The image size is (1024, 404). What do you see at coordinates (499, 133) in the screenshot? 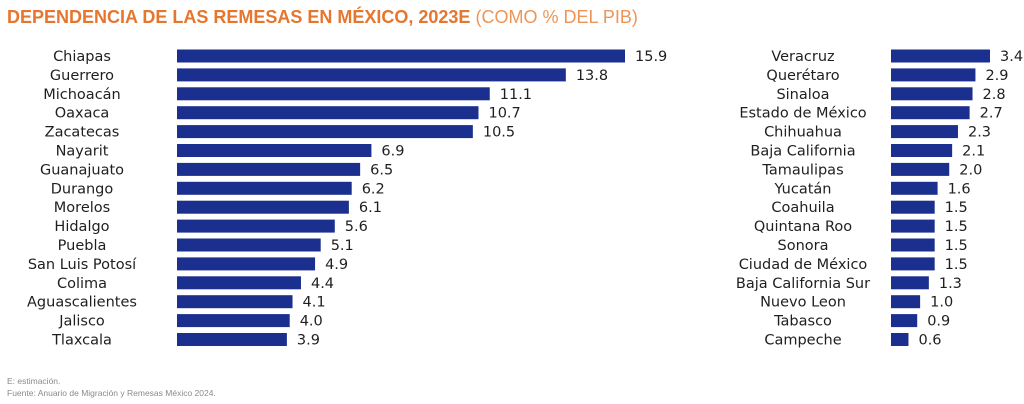
I see `value-label: 10.5` at bounding box center [499, 133].